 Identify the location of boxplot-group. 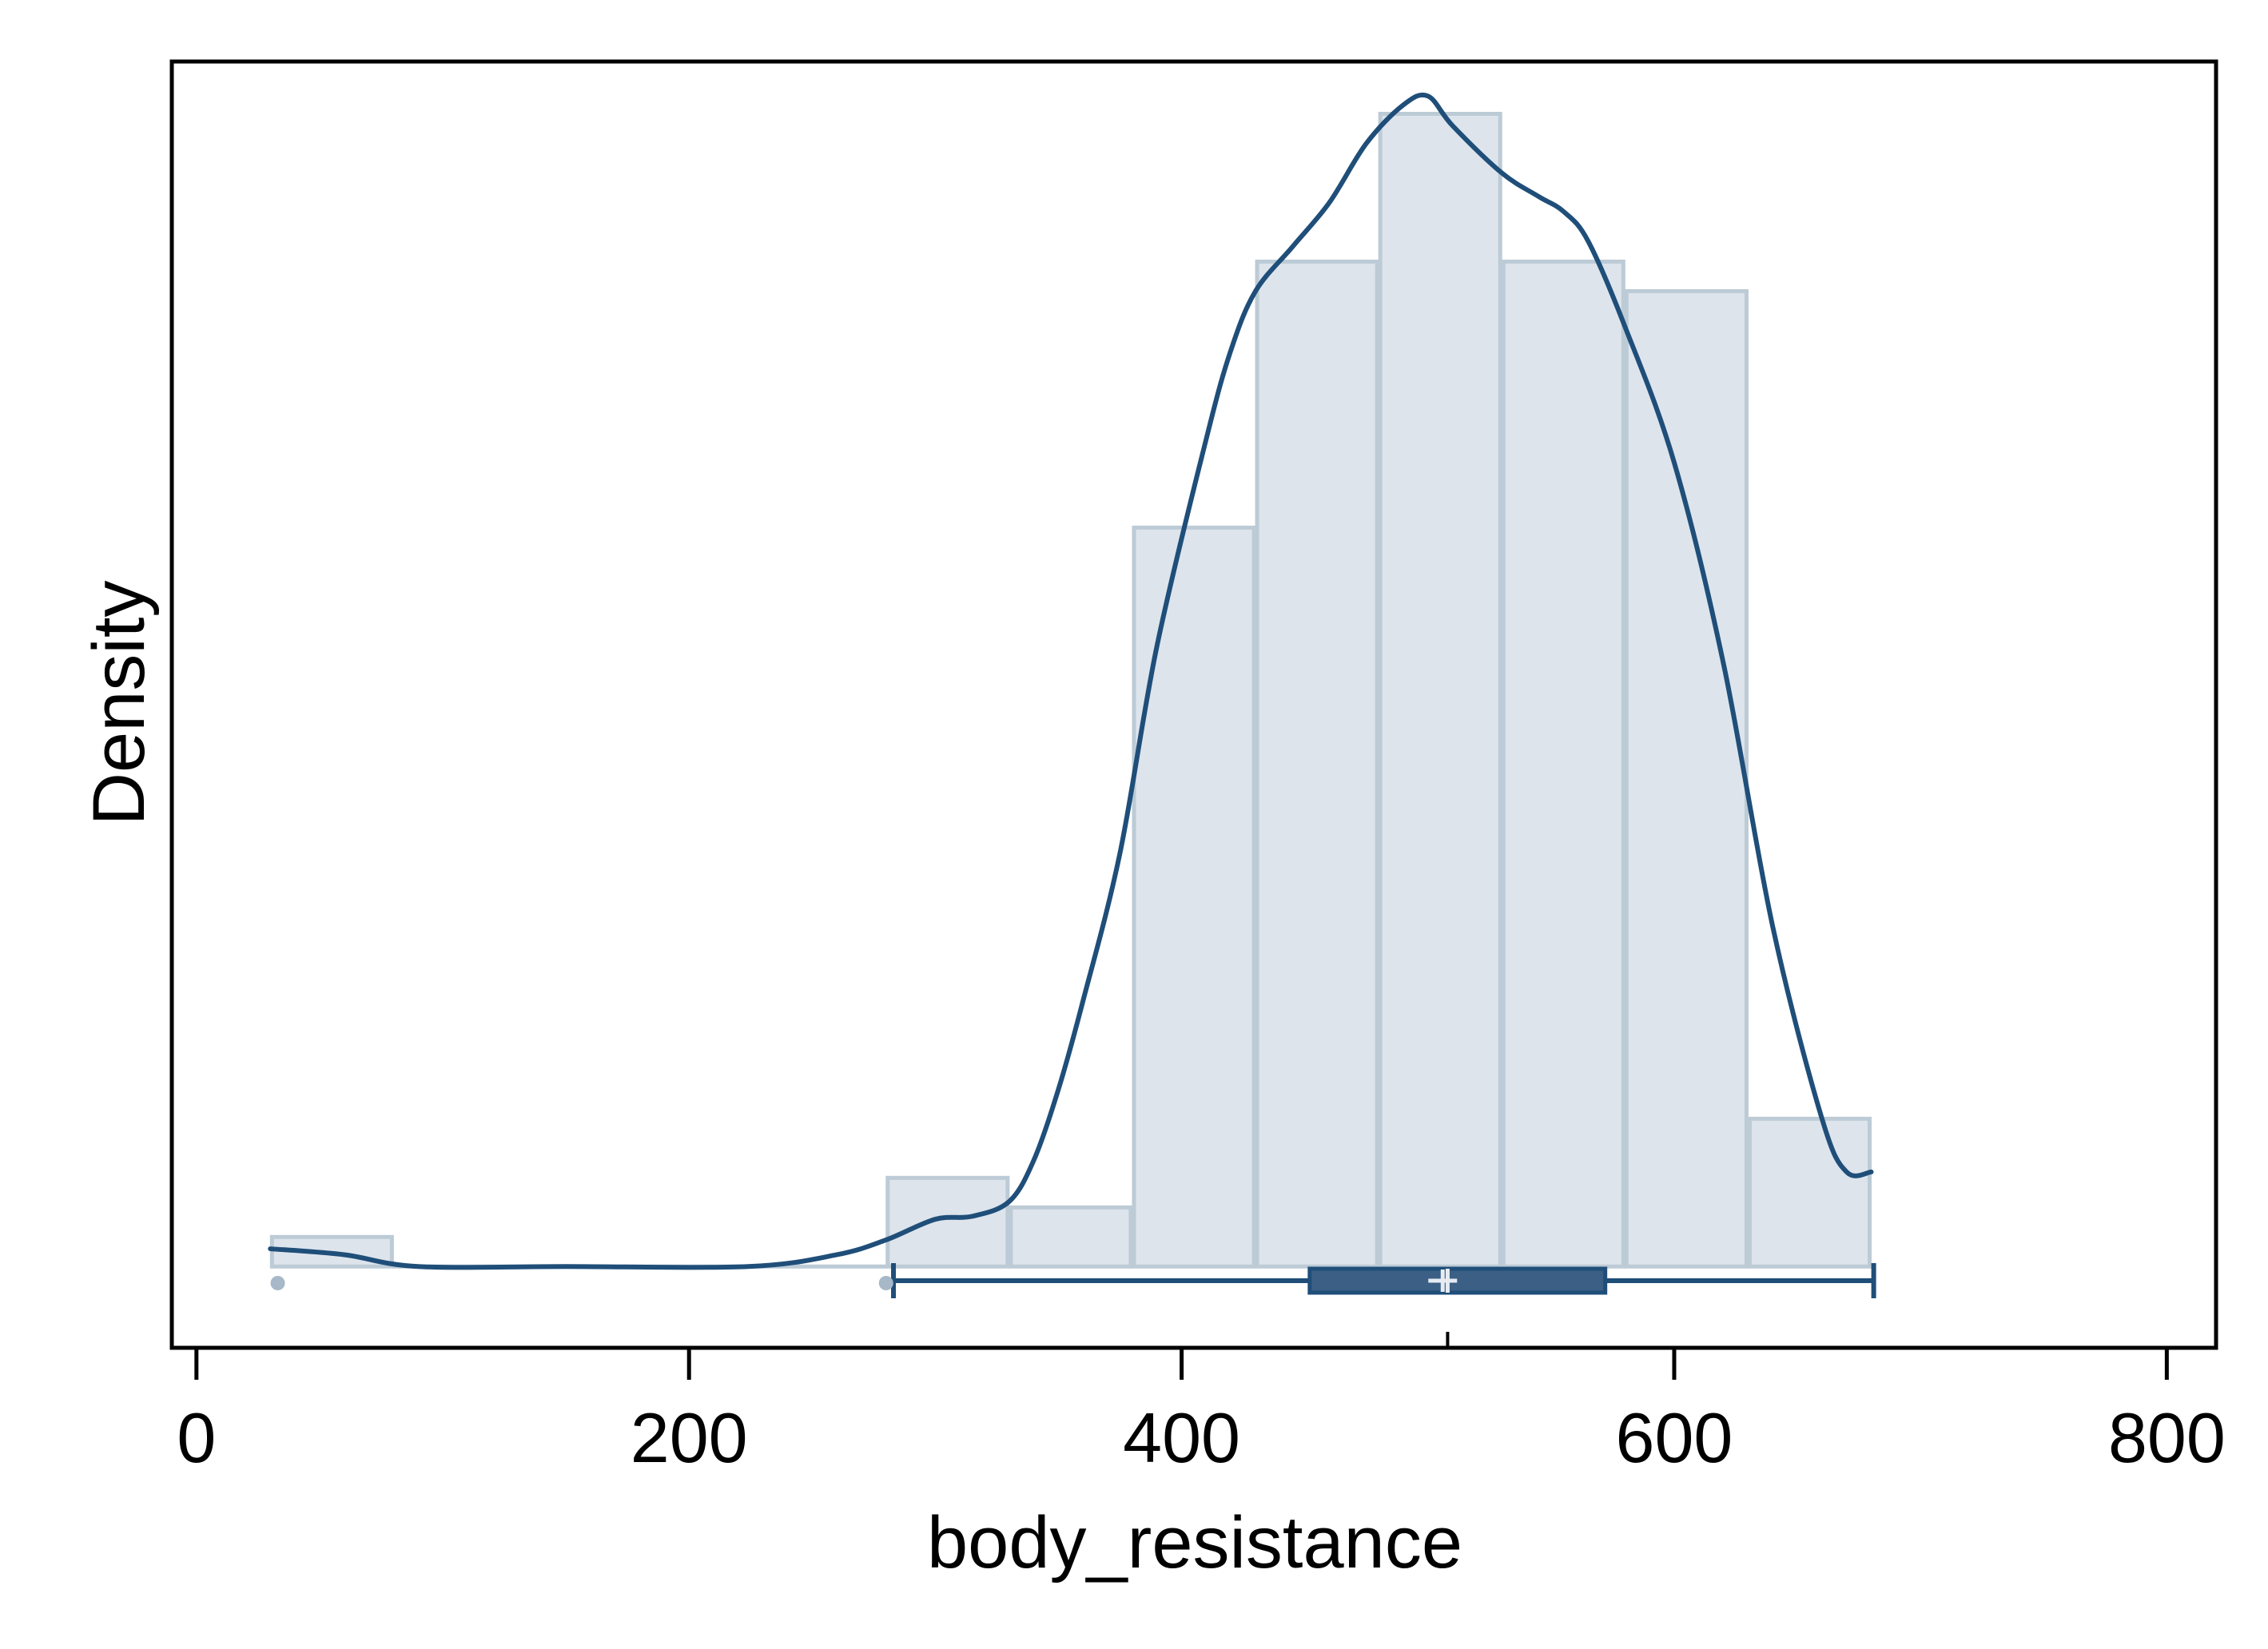
(1073, 1280).